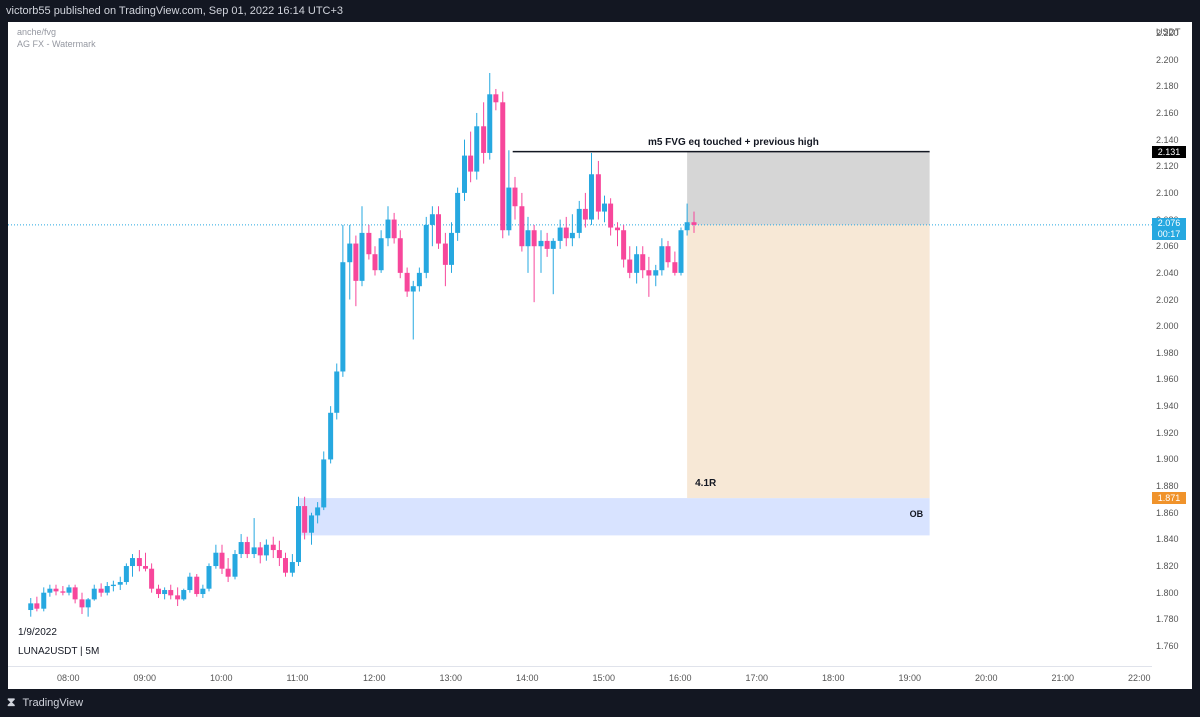 The image size is (1200, 717). What do you see at coordinates (527, 678) in the screenshot?
I see `time-tick-label: 14:00` at bounding box center [527, 678].